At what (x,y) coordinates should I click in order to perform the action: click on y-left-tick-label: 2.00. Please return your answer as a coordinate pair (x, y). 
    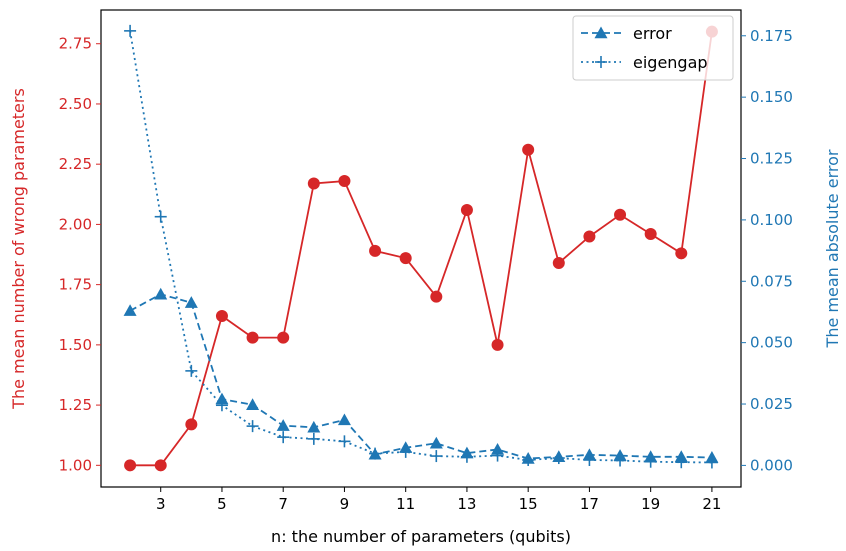
    Looking at the image, I should click on (75, 224).